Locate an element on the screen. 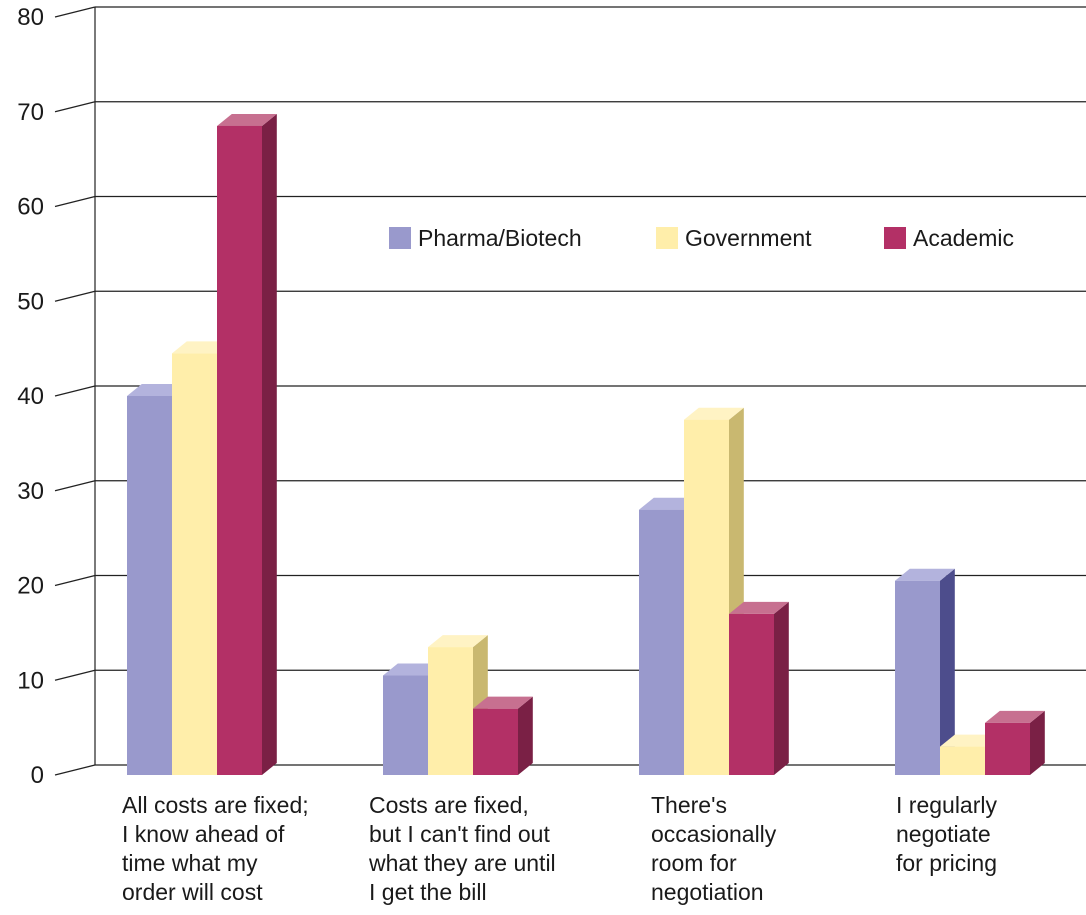 The height and width of the screenshot is (915, 1086). axis-layer: 0 10 20 30 40 50 60 70 80 is located at coordinates (56, 396).